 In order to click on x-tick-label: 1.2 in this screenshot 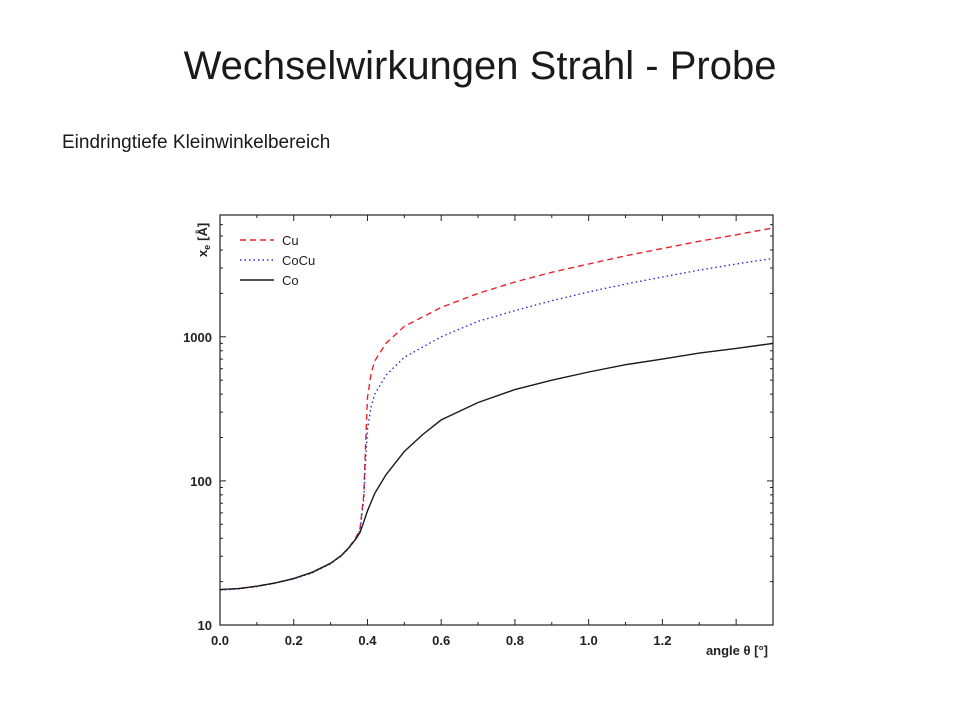, I will do `click(662, 640)`.